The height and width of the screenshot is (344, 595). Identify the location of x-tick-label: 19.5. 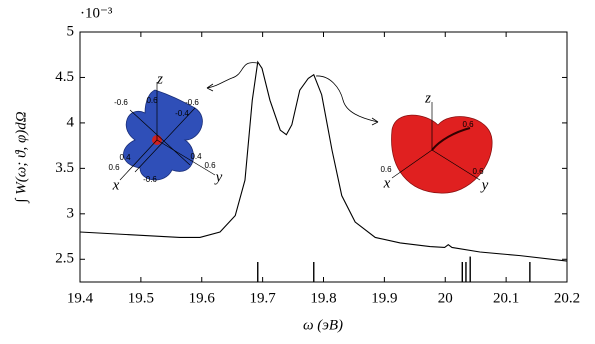
(141, 298).